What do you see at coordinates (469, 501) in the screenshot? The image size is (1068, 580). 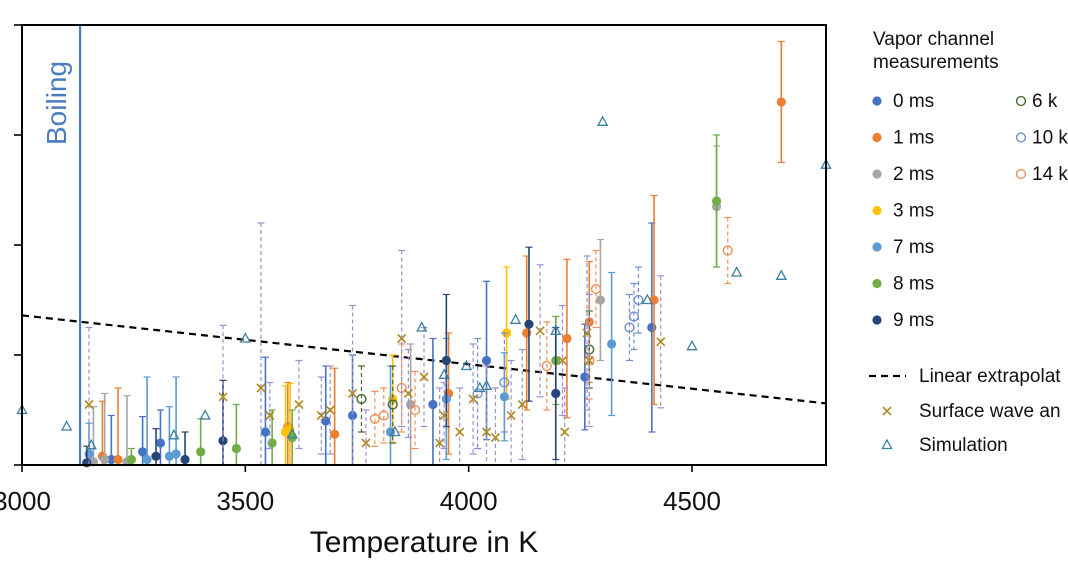 I see `x-tick-label: 4000` at bounding box center [469, 501].